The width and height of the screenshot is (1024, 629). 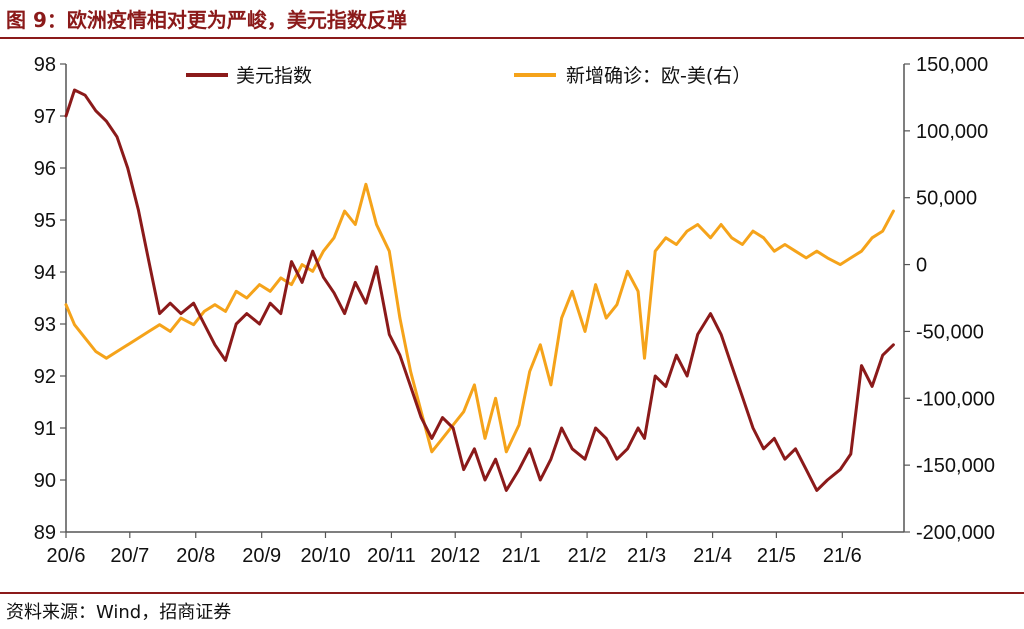 I want to click on left-tick-label: 94, so click(x=45, y=273).